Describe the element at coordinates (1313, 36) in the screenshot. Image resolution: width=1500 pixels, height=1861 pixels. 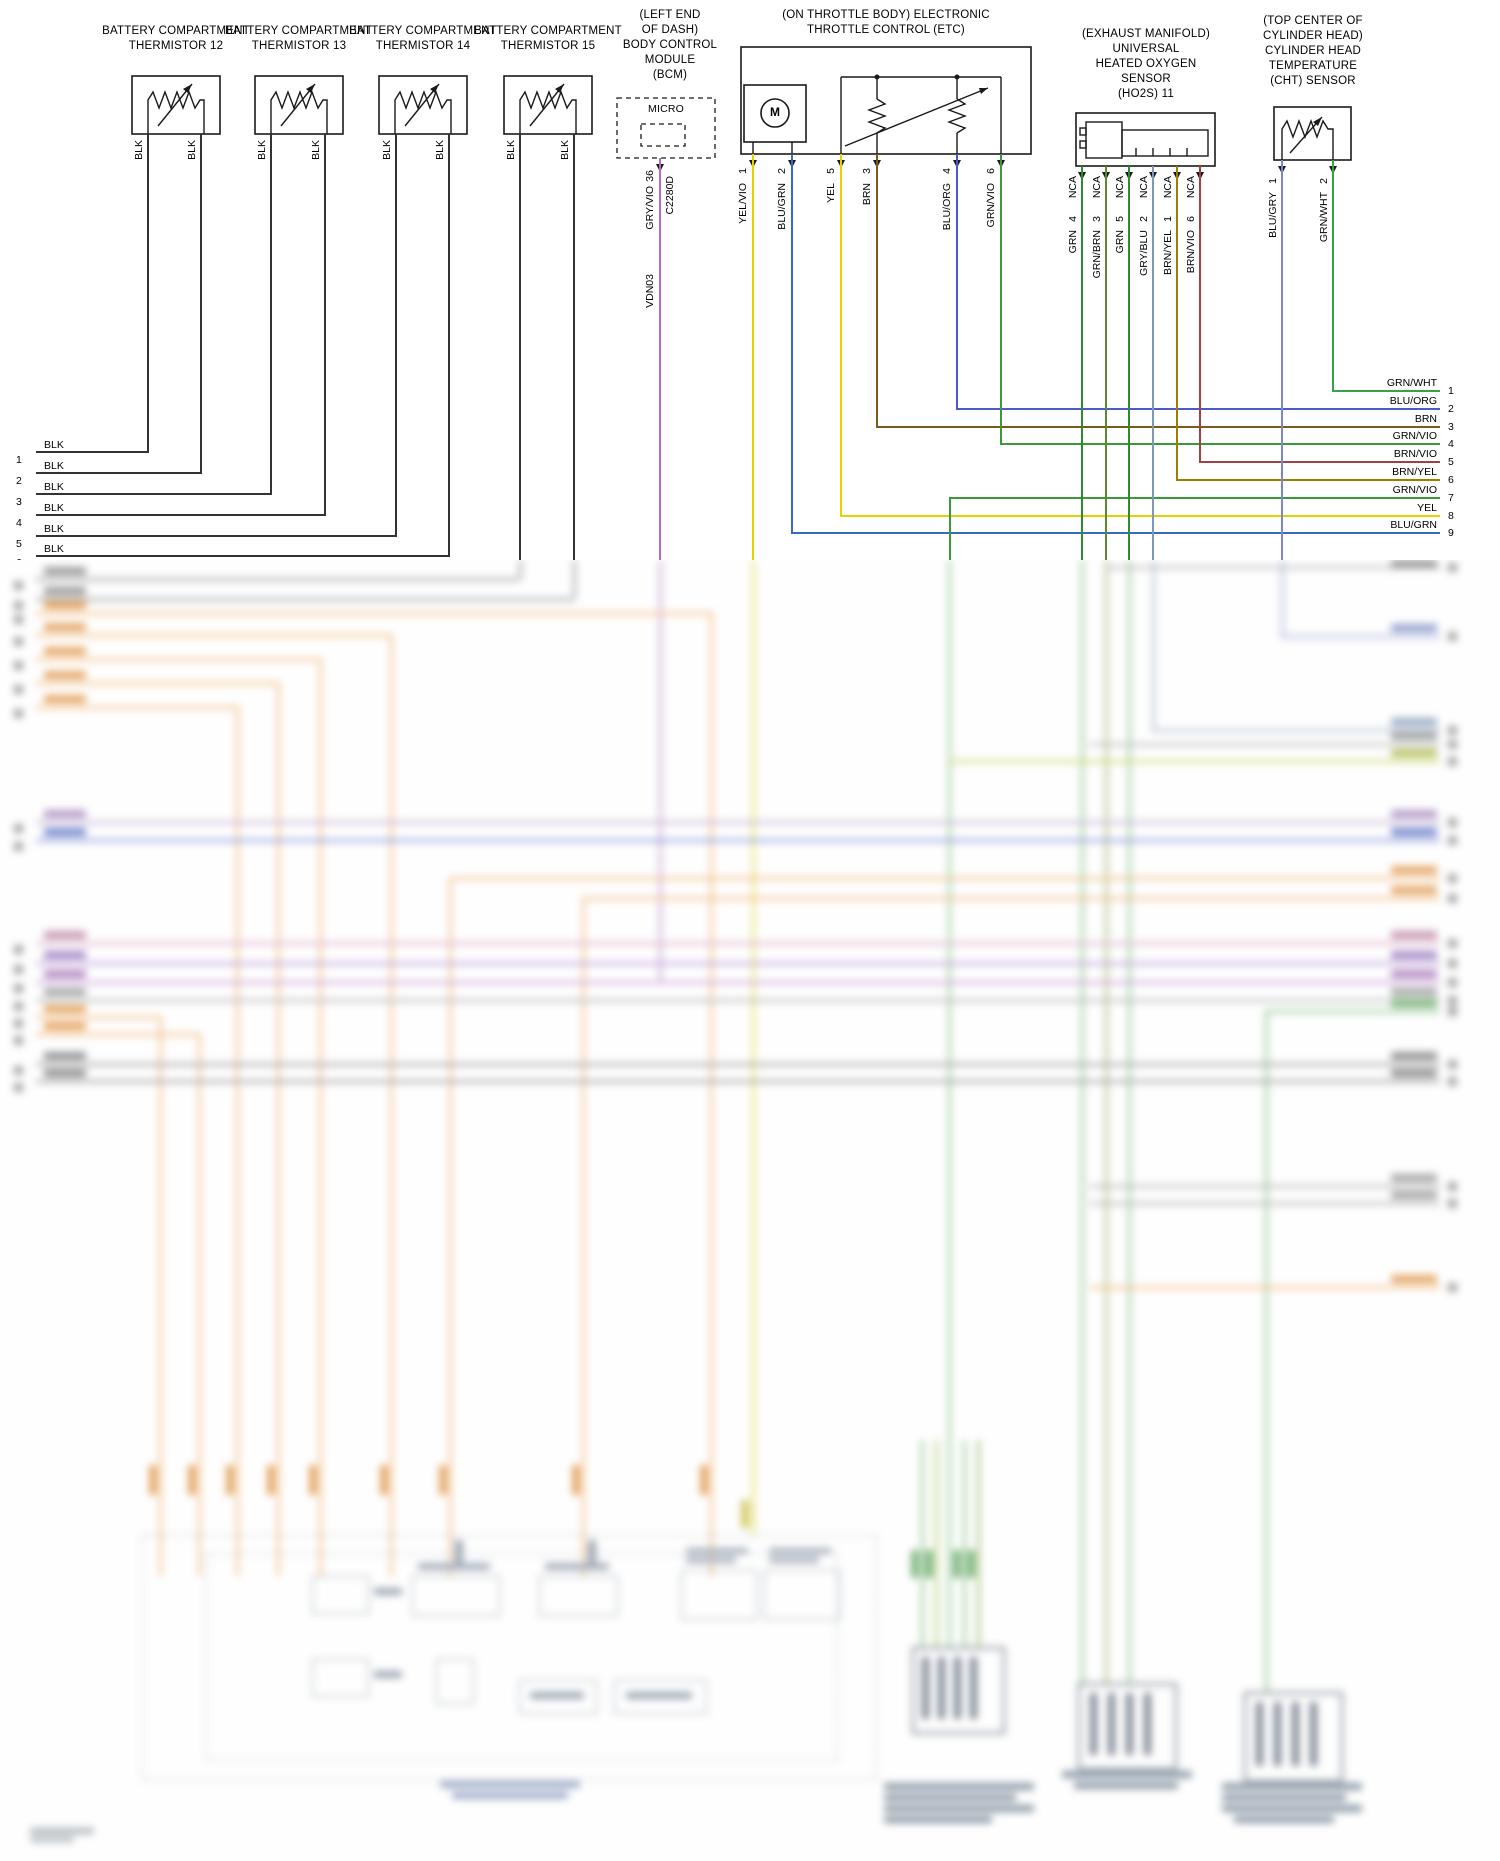
I see `cht-title-line2: CYLINDER HEAD)` at that location.